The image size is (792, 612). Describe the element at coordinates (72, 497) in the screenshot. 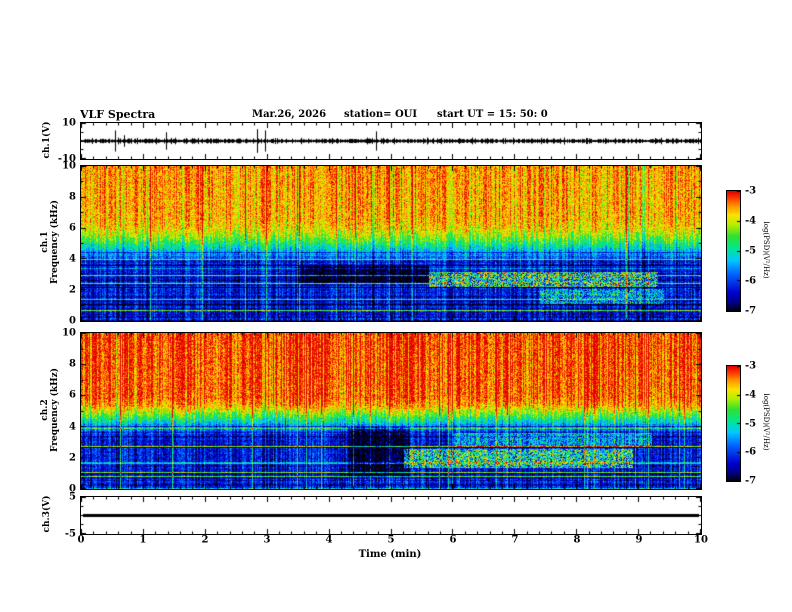

I see `y-tick-label: 5` at that location.